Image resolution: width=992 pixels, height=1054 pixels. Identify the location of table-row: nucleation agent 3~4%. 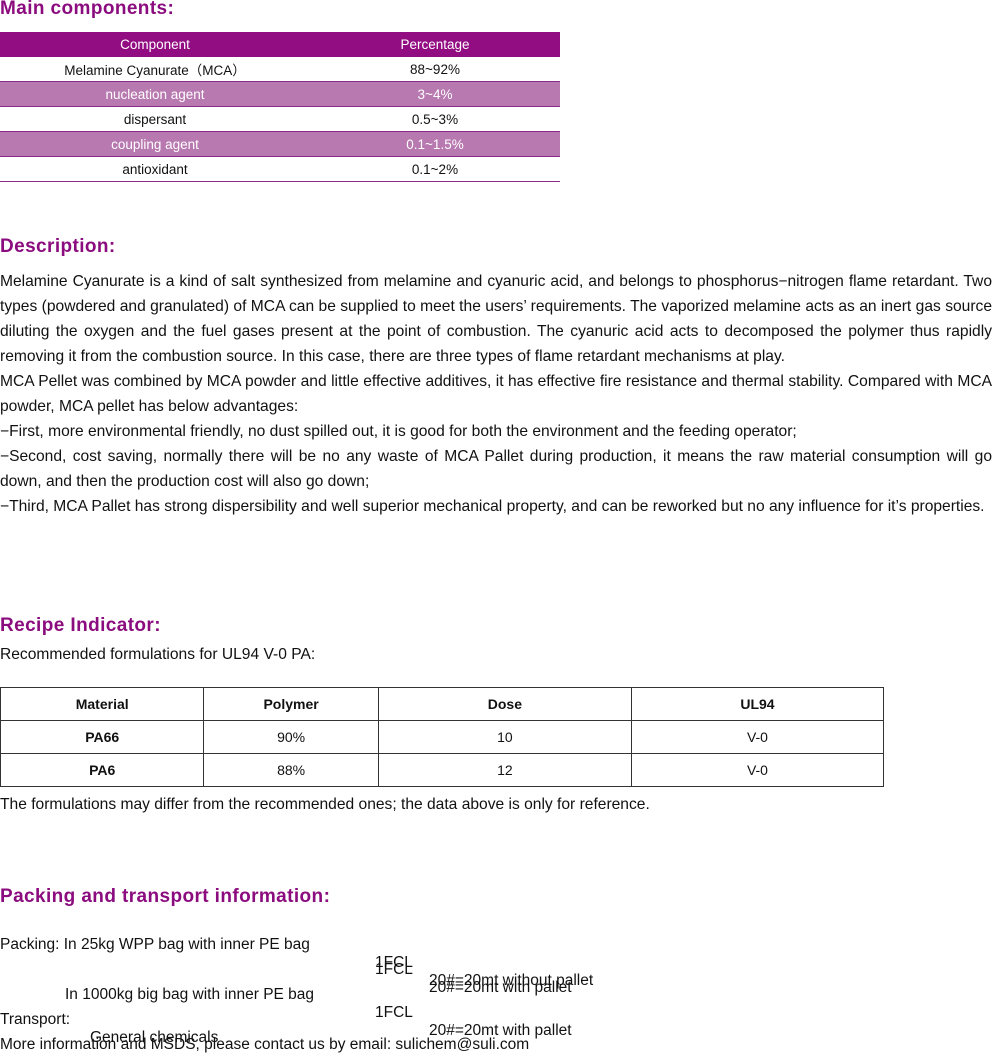
(280, 94).